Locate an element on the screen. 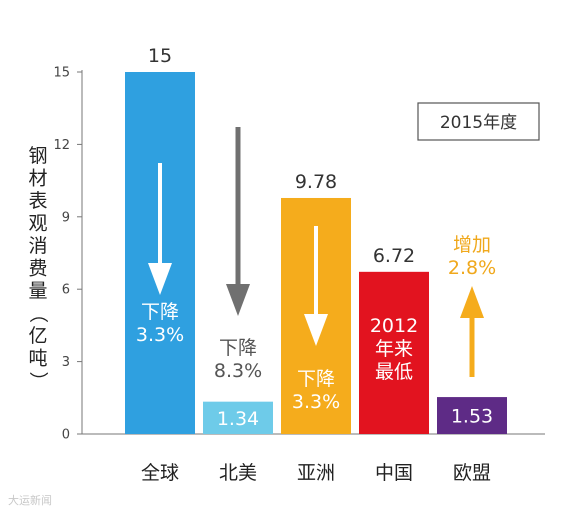  legend-box-label: 2015年度 is located at coordinates (478, 123).